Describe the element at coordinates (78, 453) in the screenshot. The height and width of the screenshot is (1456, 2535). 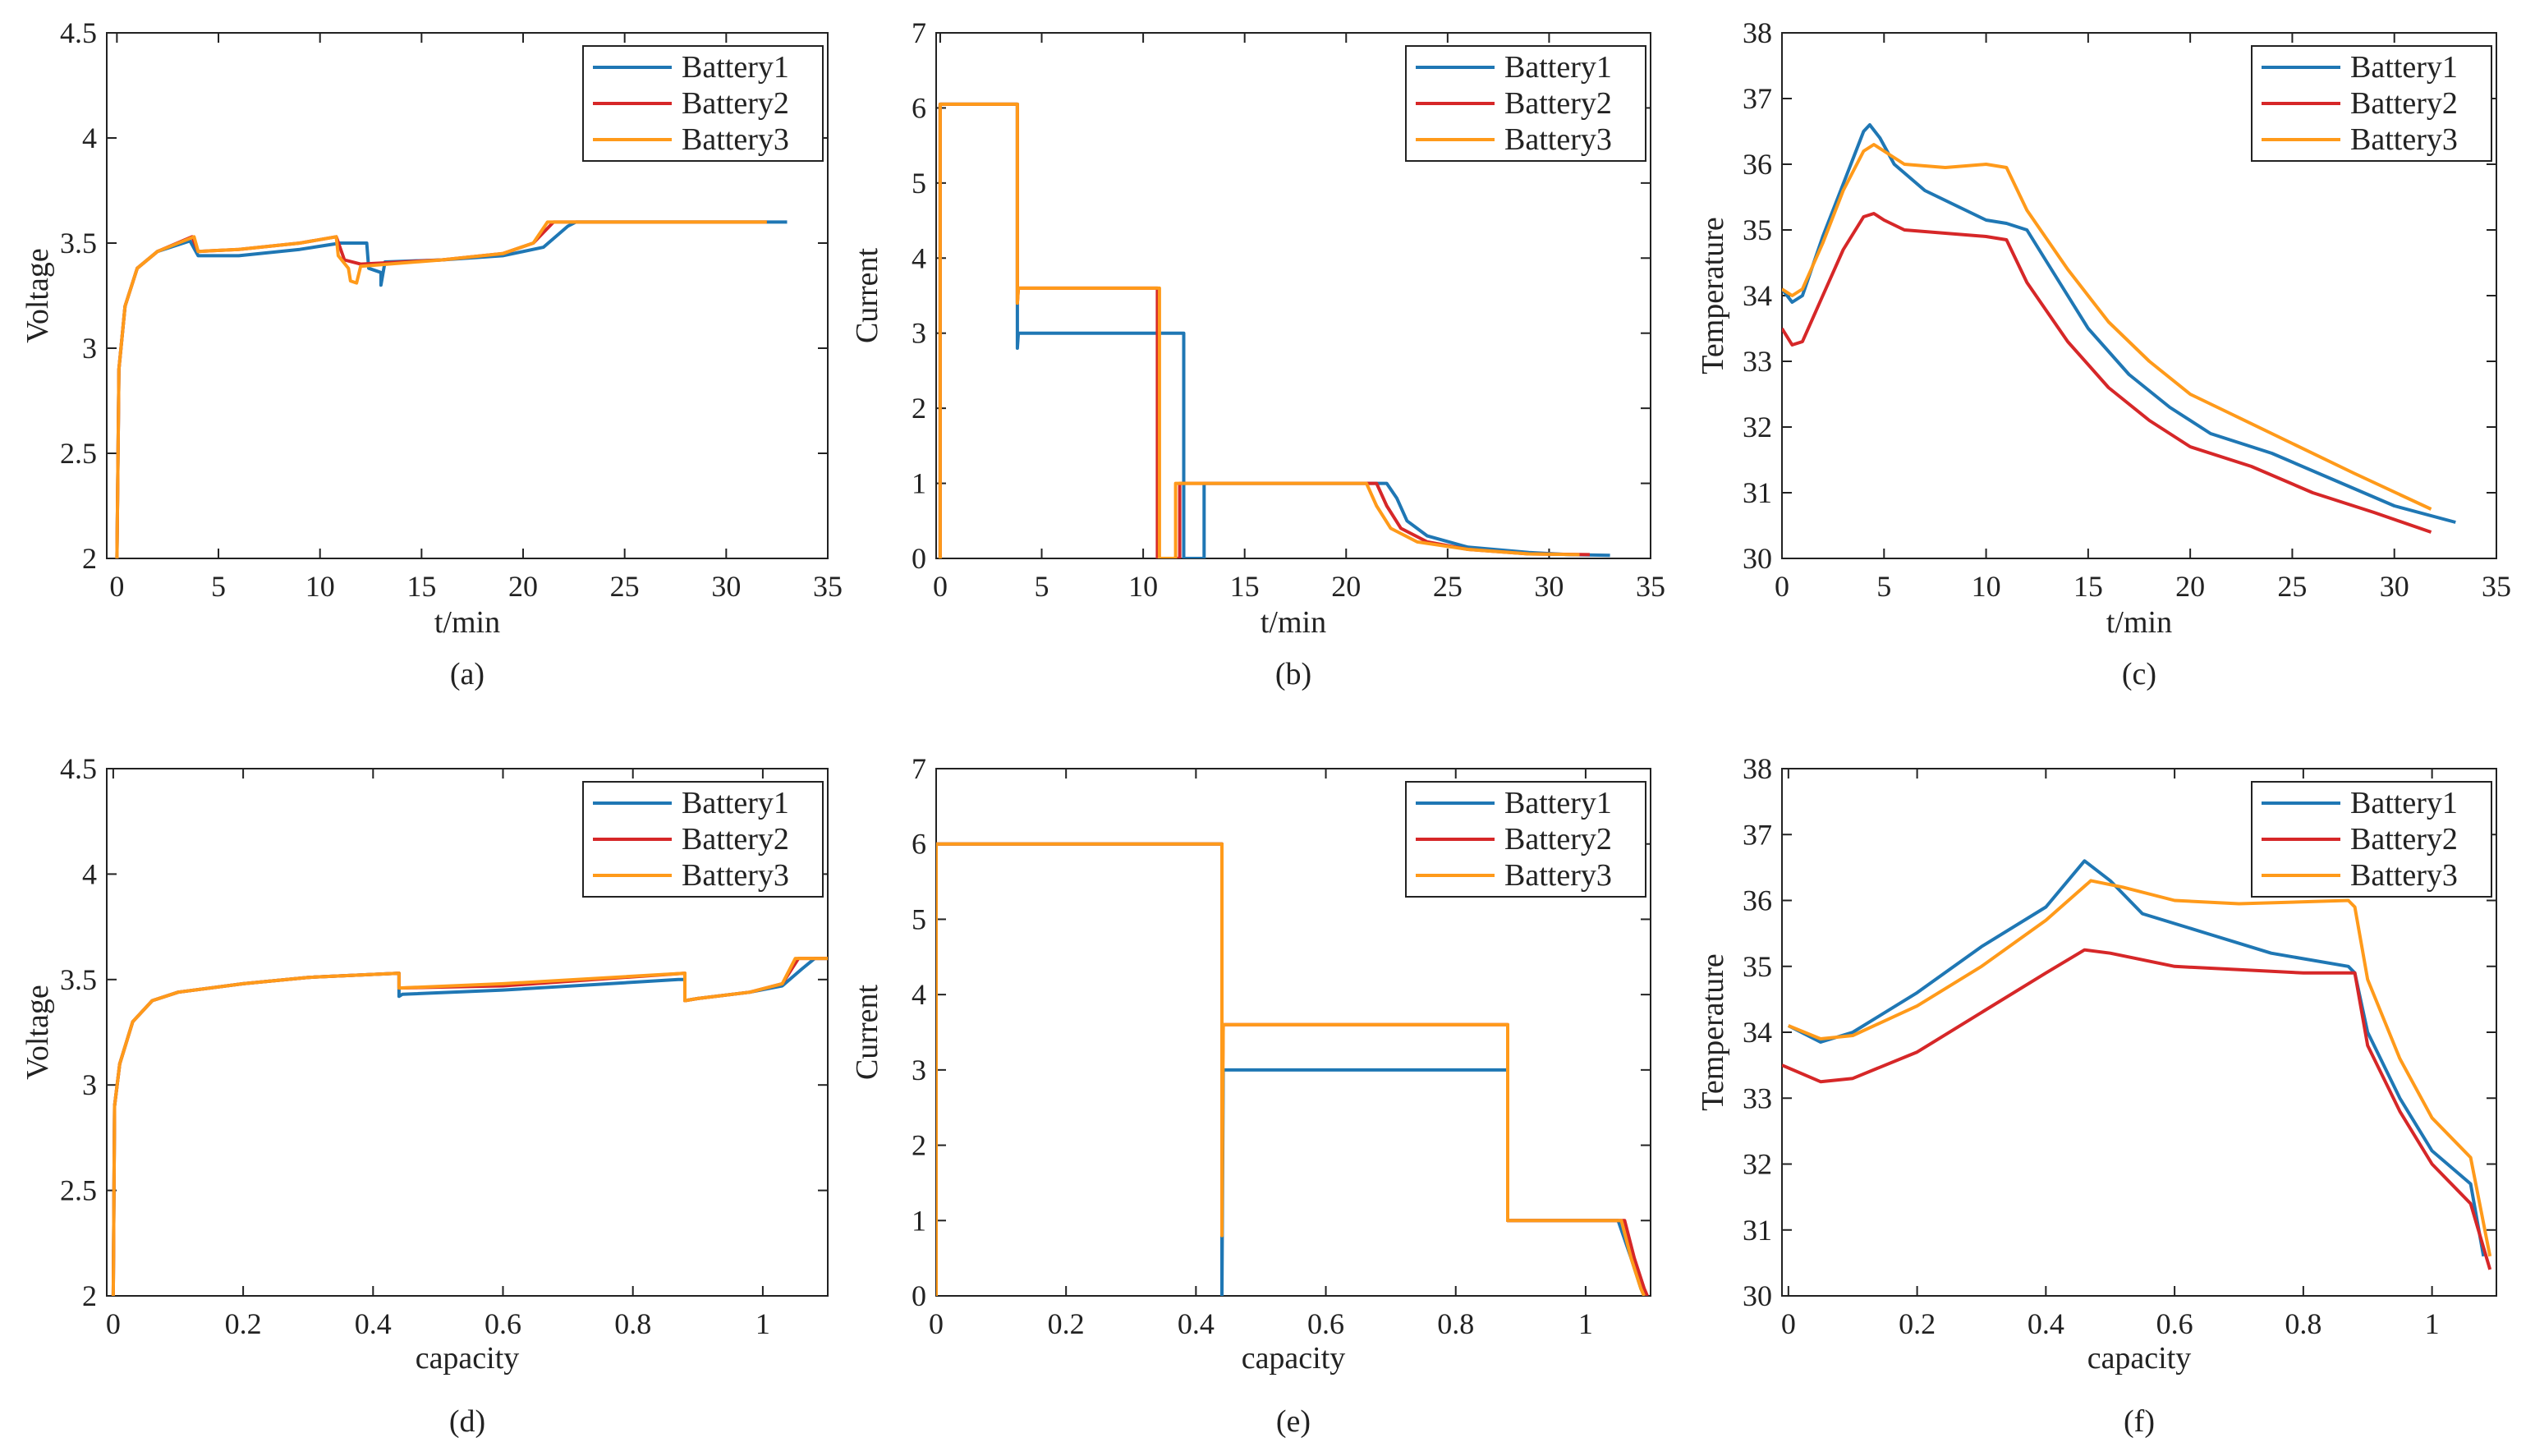
I see `y-tick-label: 2.5` at that location.